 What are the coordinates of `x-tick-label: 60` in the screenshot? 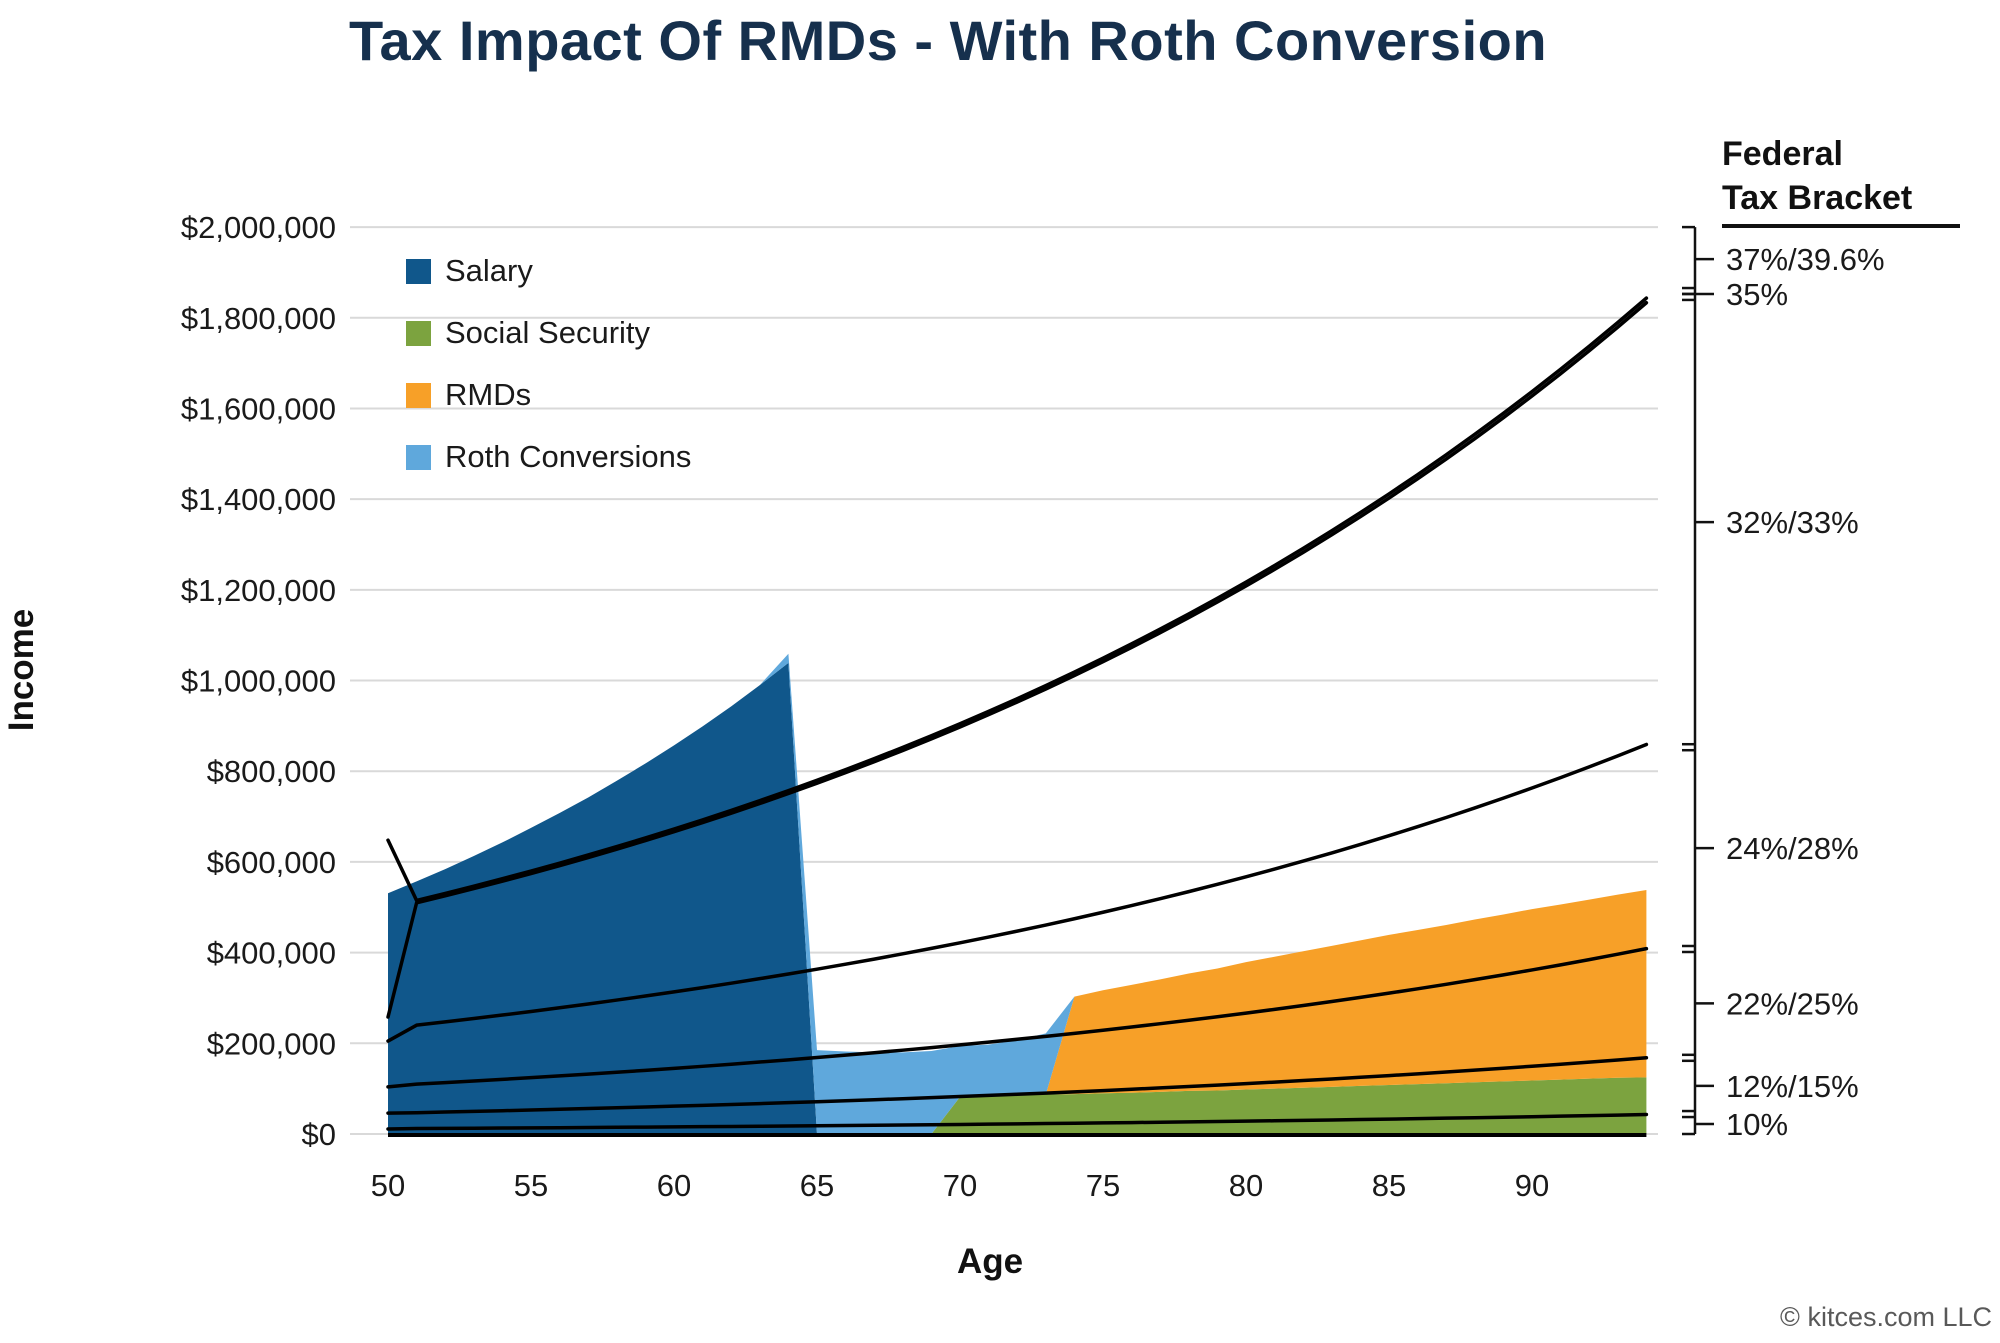 It's located at (674, 1185).